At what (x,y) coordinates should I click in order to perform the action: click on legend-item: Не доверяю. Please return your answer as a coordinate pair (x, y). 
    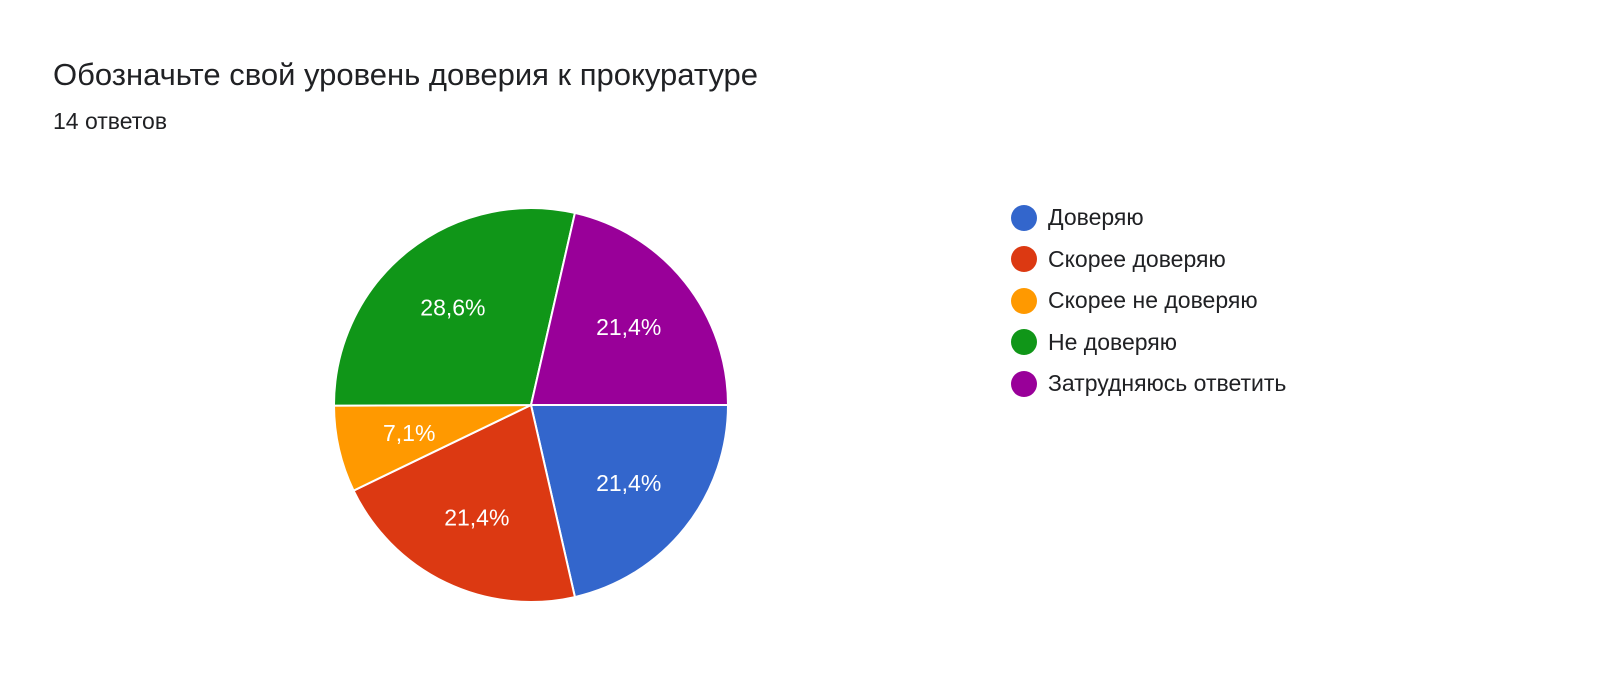
    Looking at the image, I should click on (1148, 343).